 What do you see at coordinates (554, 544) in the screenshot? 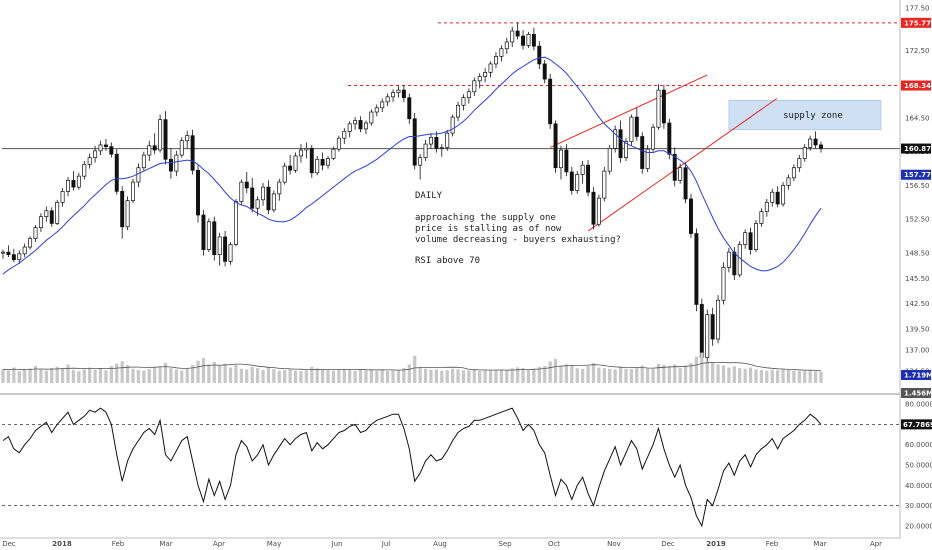
I see `time-tick-label: Oct` at bounding box center [554, 544].